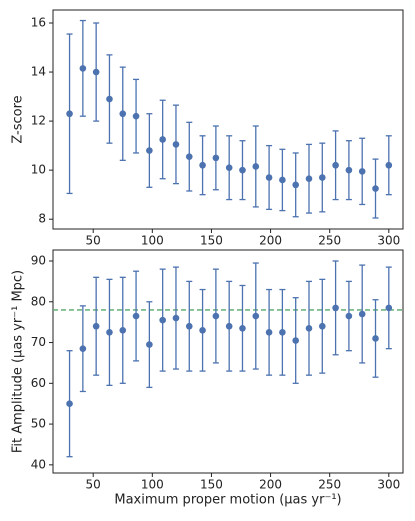  I want to click on y-tick-label: 90, so click(38, 261).